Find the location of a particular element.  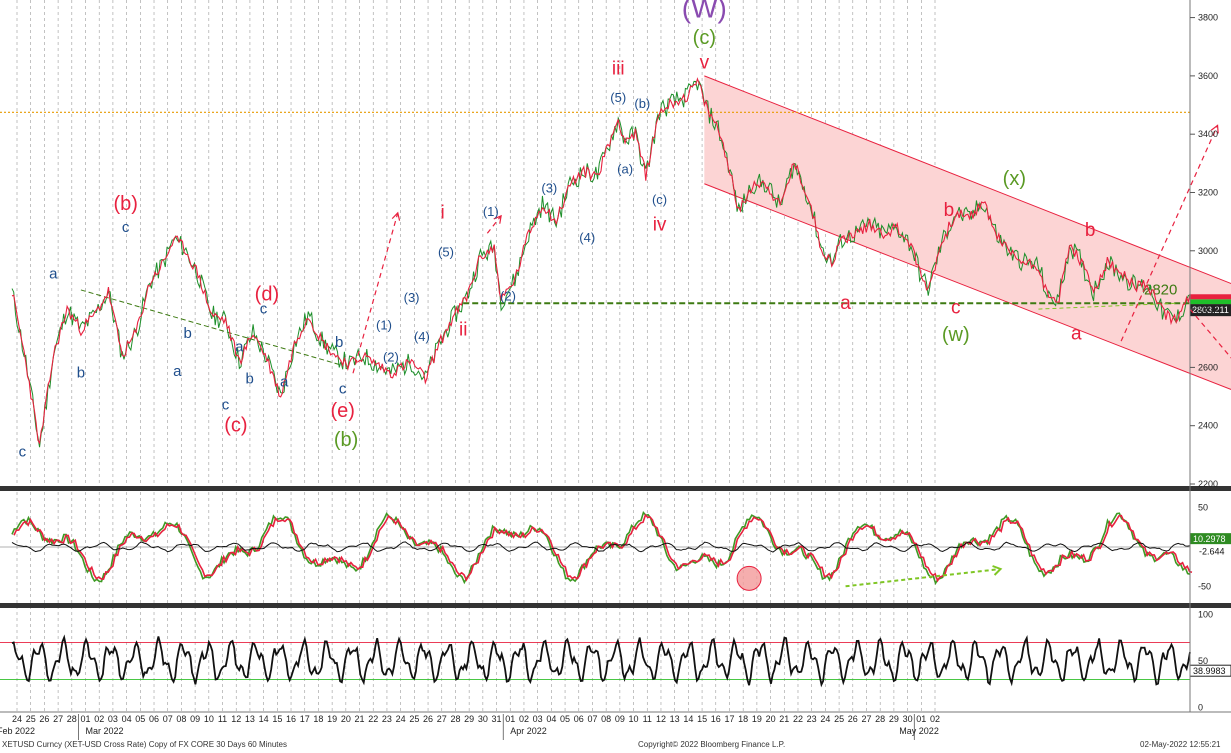

x-tick-label: 17 is located at coordinates (305, 719).